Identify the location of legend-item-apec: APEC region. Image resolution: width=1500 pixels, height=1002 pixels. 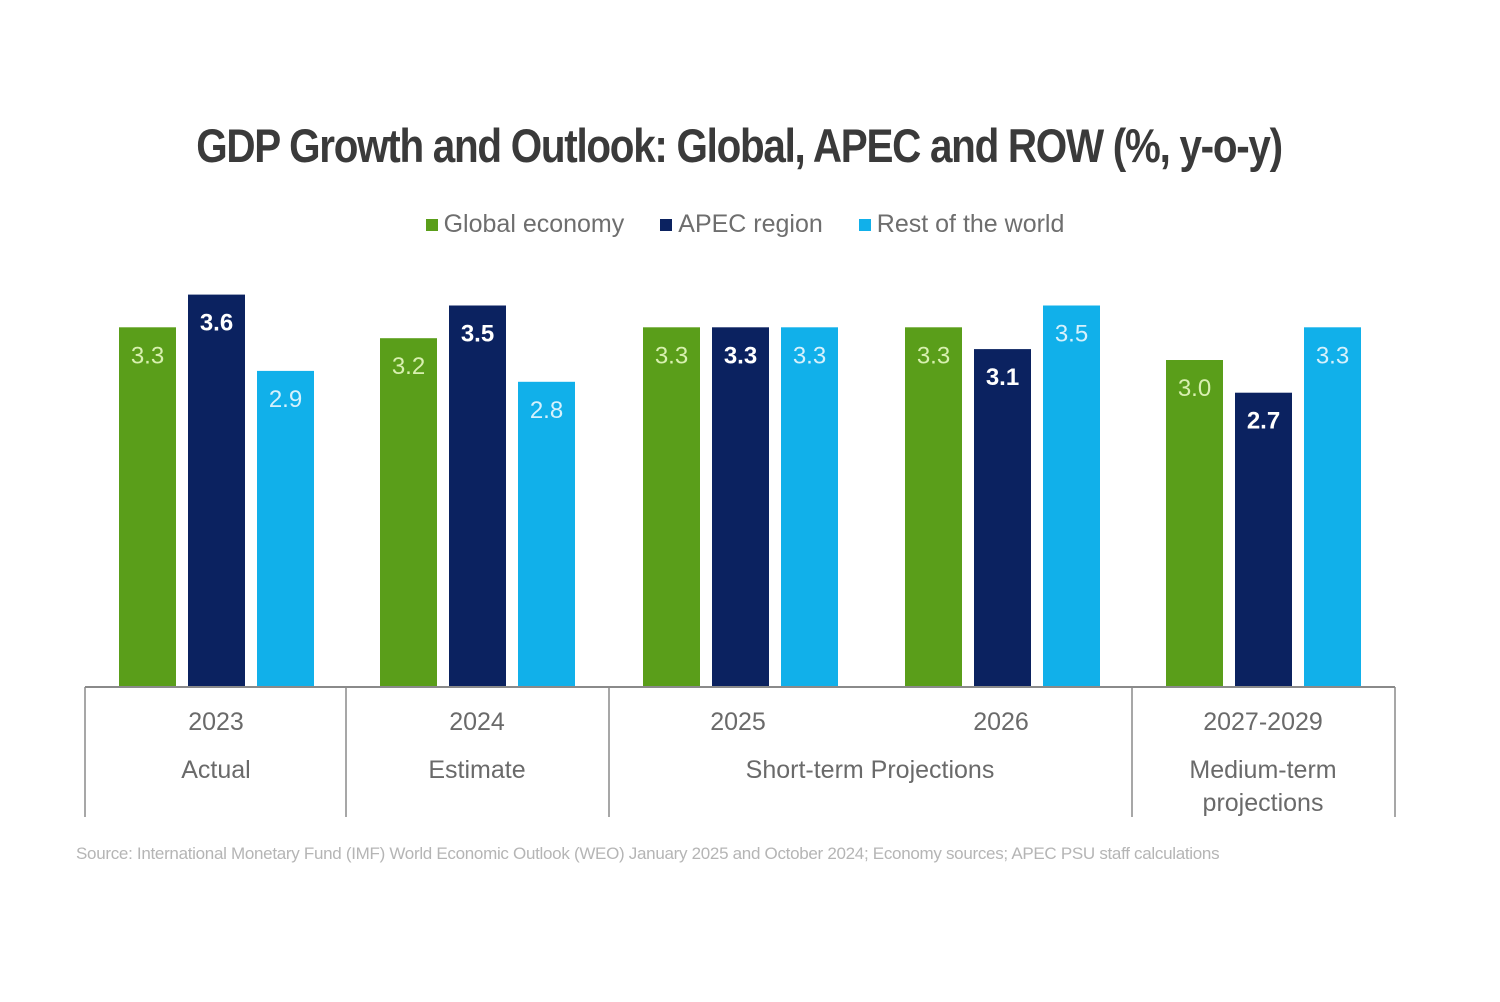
(741, 224).